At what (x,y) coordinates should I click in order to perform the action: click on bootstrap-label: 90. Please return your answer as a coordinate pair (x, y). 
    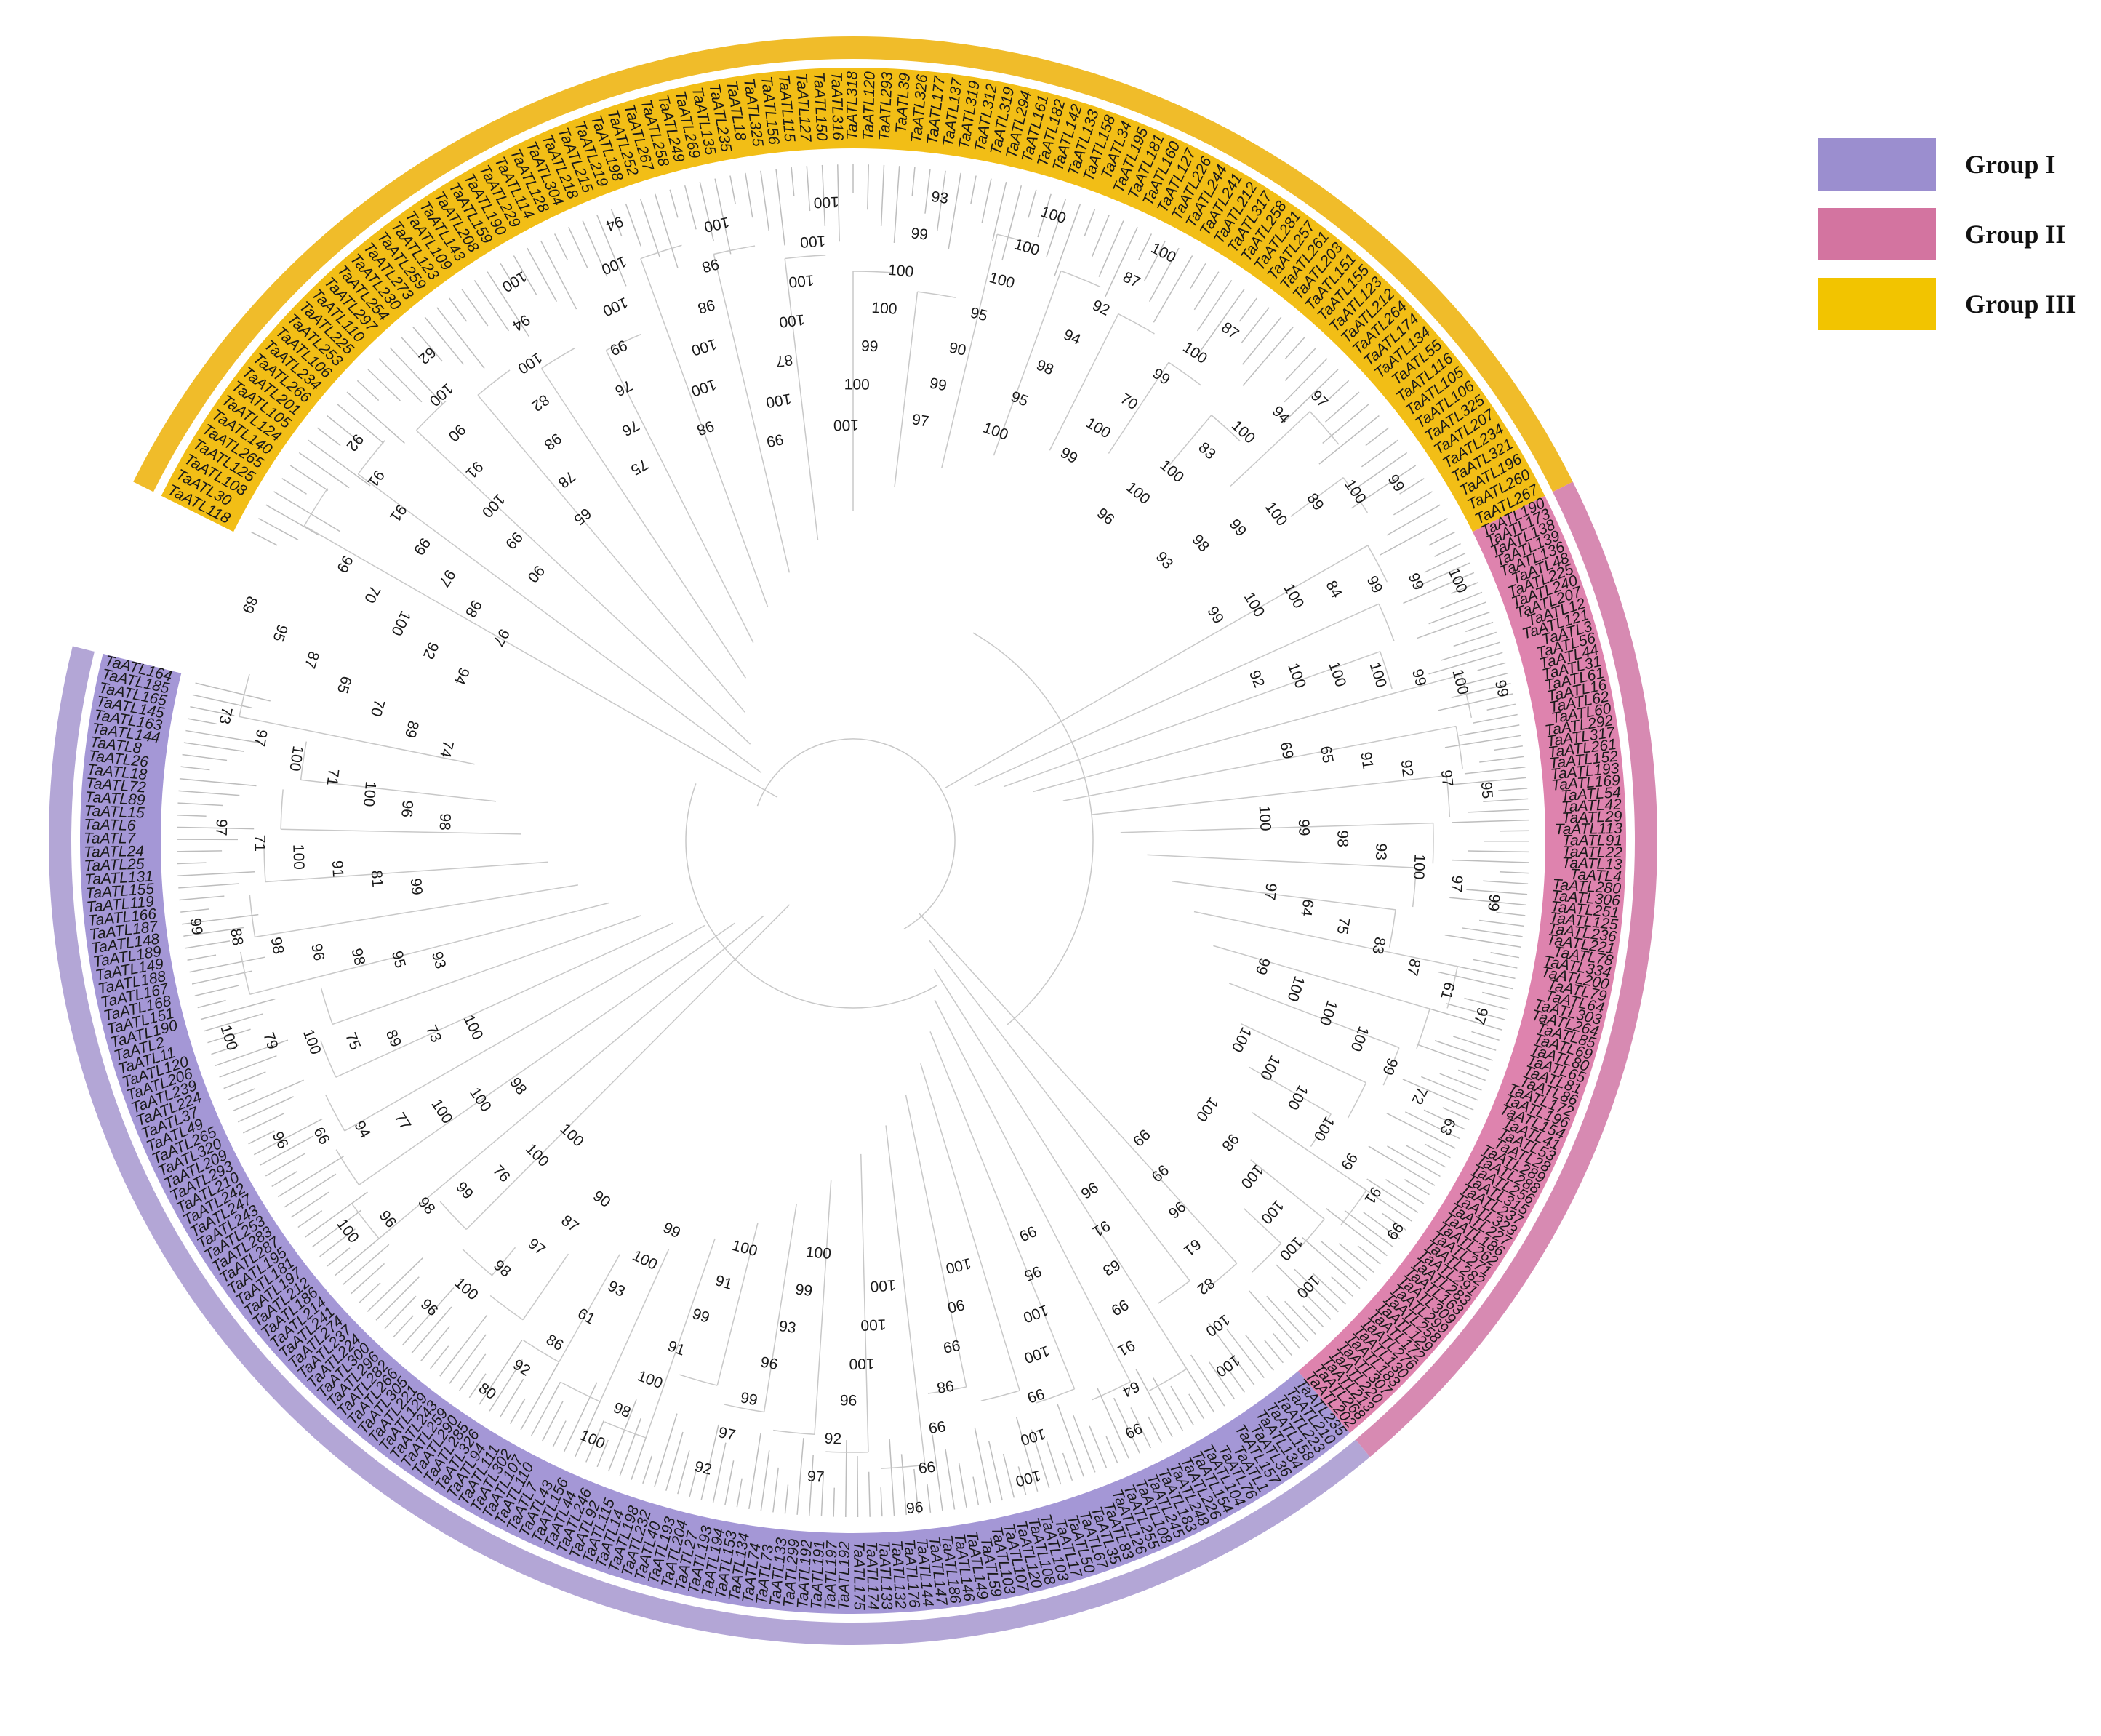
    Looking at the image, I should click on (958, 349).